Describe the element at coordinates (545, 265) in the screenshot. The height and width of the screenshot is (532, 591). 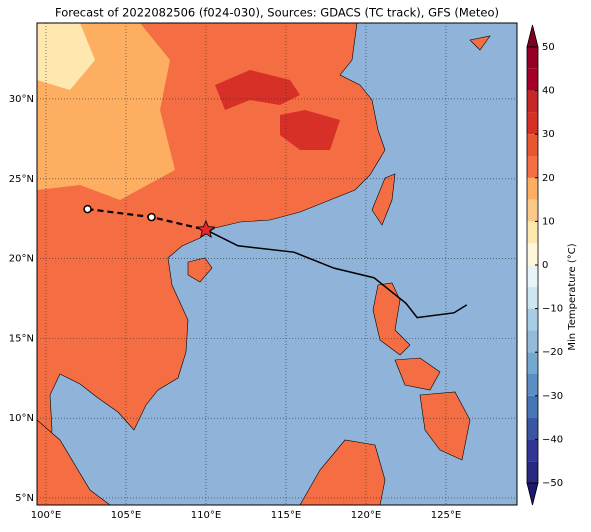
I see `colorbar-tick-label: 0` at that location.